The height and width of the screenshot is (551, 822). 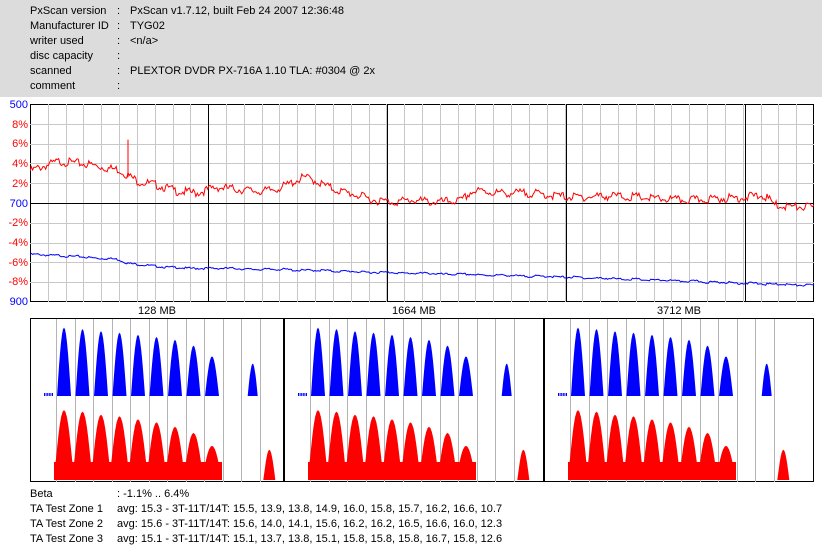 What do you see at coordinates (20, 164) in the screenshot?
I see `axis-label: 4%` at bounding box center [20, 164].